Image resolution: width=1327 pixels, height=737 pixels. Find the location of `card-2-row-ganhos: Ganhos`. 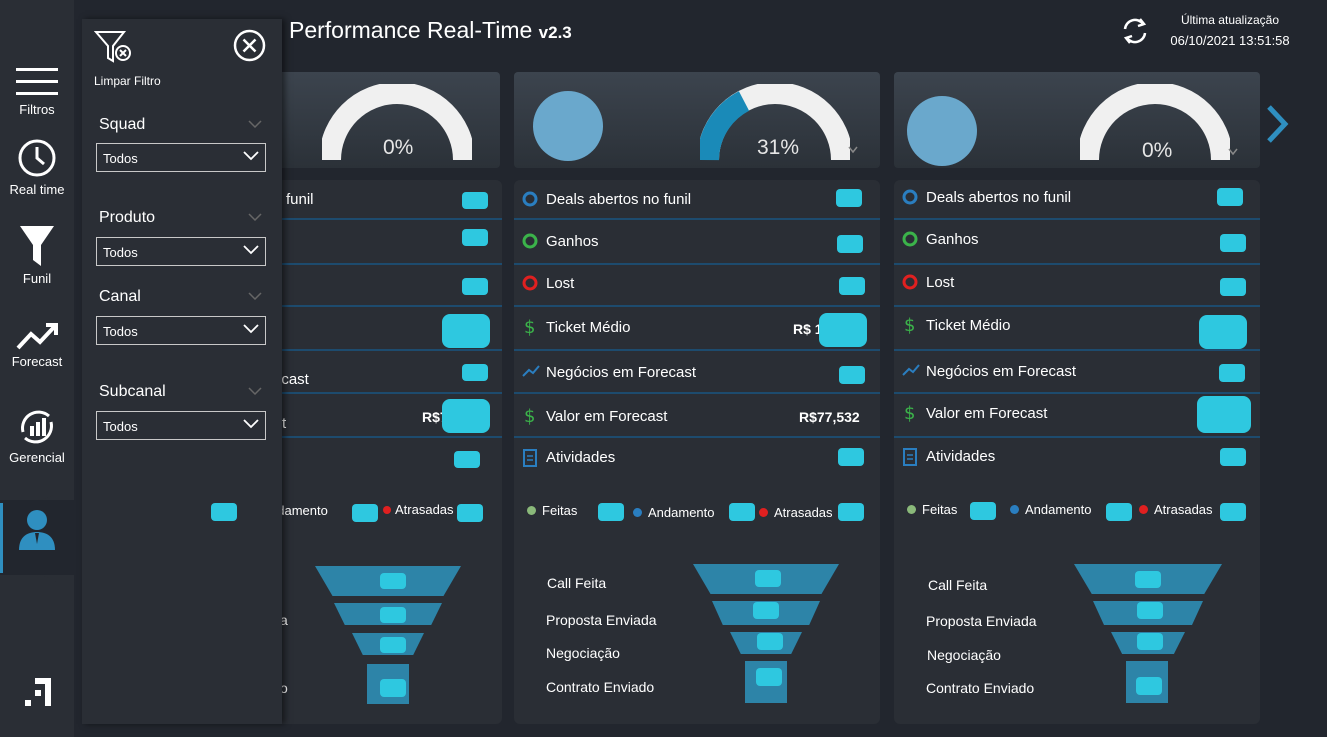

card-2-row-ganhos: Ganhos is located at coordinates (697, 243).